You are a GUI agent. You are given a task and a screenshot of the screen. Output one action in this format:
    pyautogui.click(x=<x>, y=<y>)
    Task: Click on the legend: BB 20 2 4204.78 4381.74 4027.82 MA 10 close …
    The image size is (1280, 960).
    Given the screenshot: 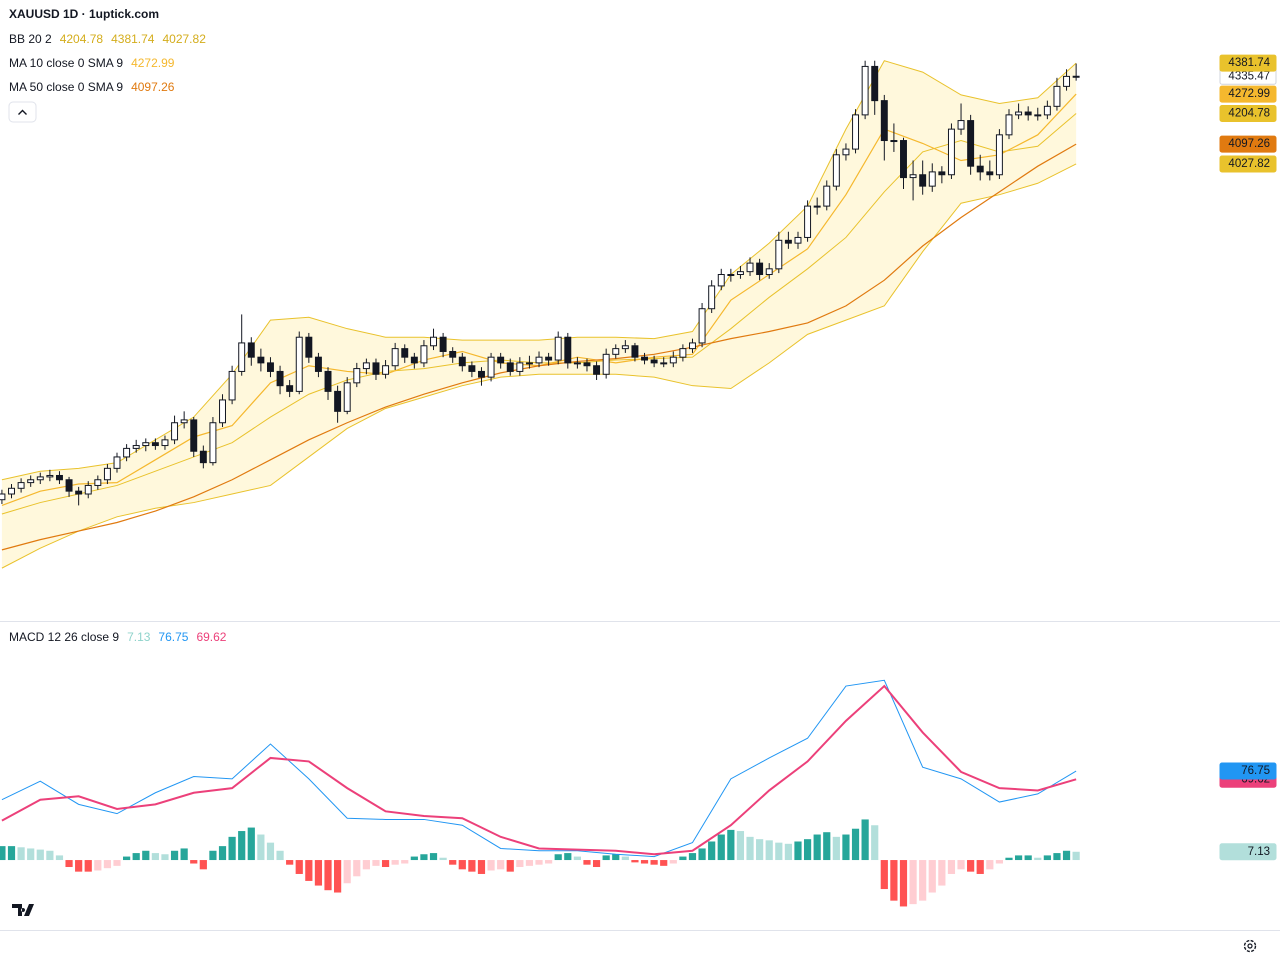 What is the action you would take?
    pyautogui.click(x=118, y=338)
    